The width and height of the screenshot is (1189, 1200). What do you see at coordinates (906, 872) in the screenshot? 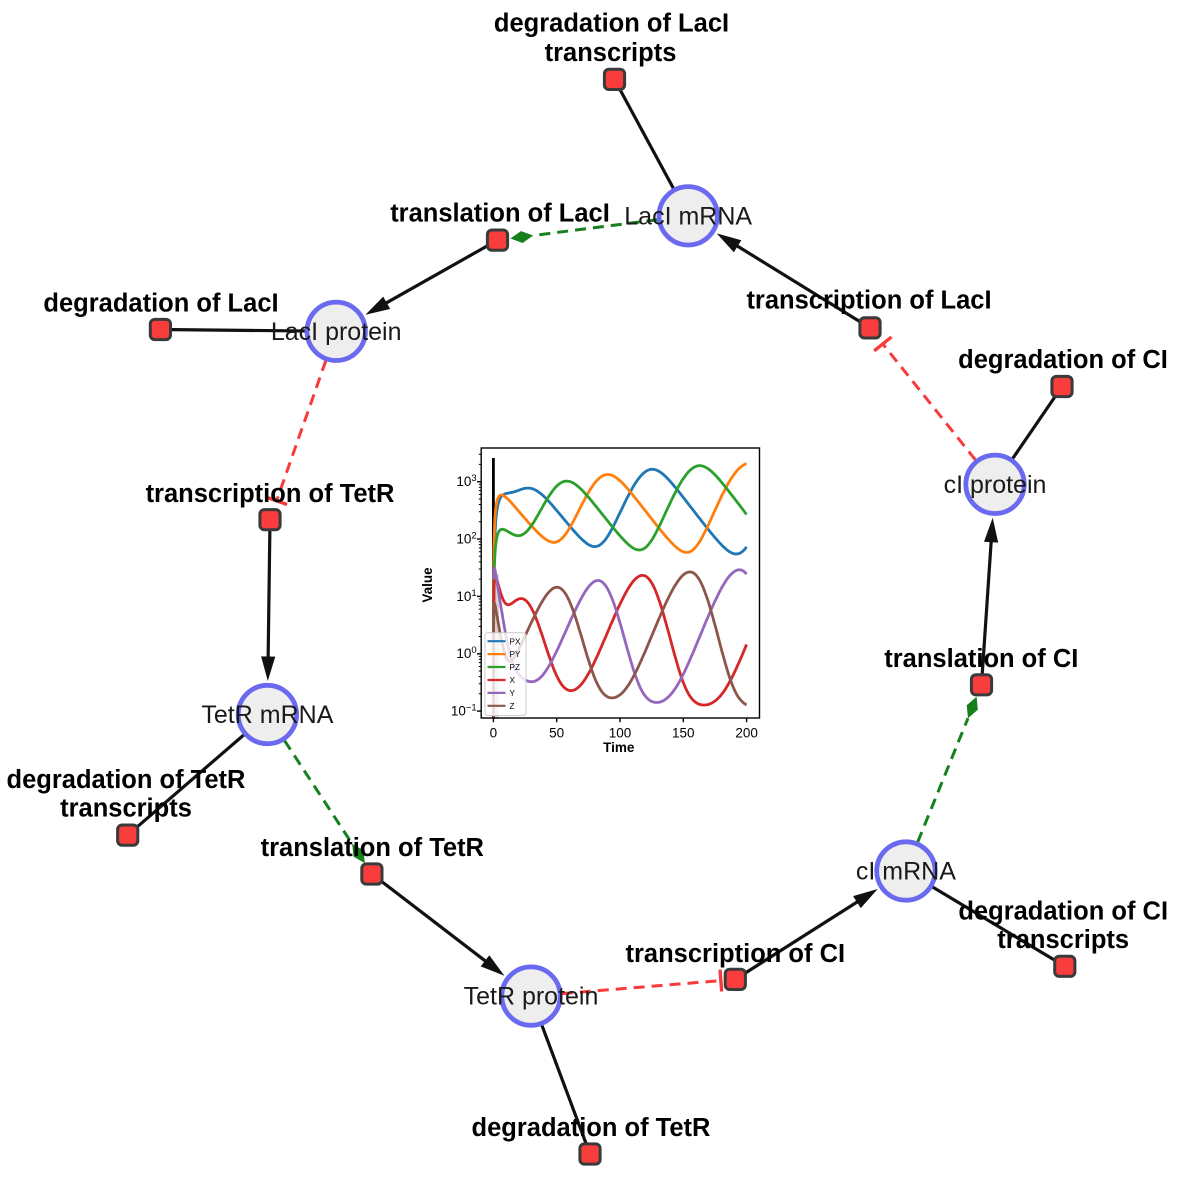
I see `svg-text: cI mRNA` at bounding box center [906, 872].